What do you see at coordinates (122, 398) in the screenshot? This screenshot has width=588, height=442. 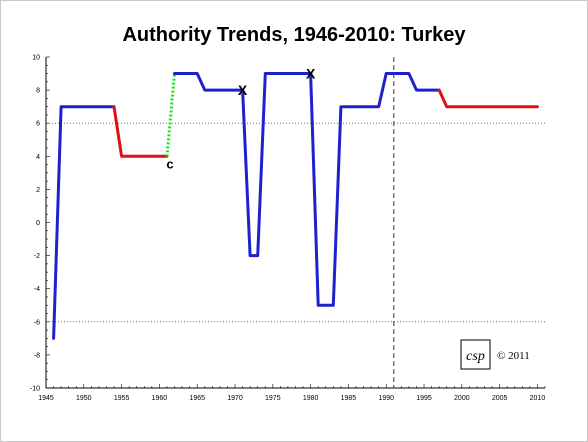 I see `x-tick-label: 1955` at bounding box center [122, 398].